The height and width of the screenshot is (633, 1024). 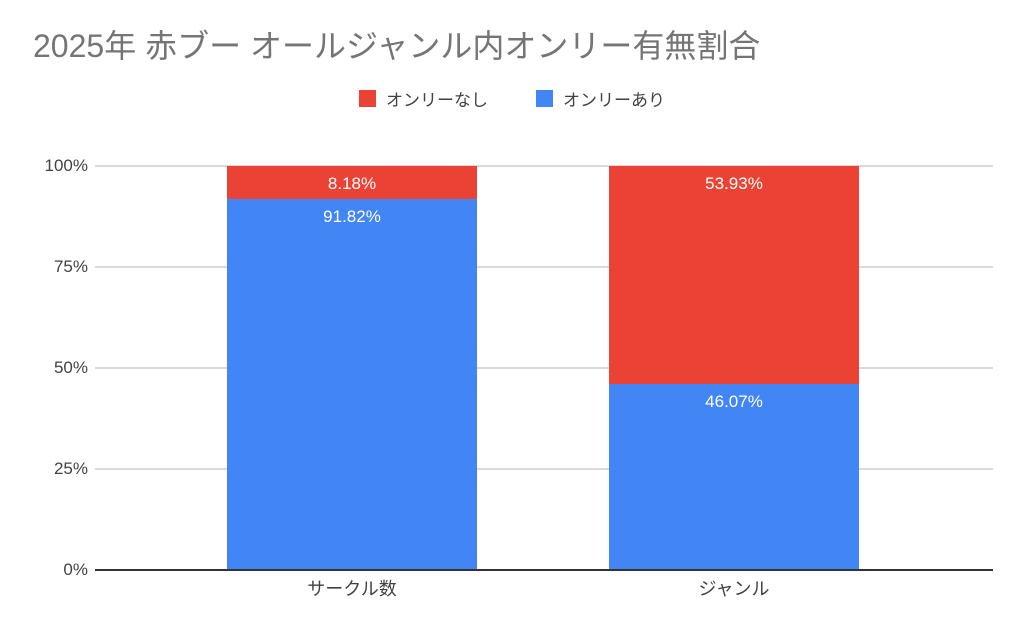 I want to click on legend-item: オンリーなし, so click(x=423, y=98).